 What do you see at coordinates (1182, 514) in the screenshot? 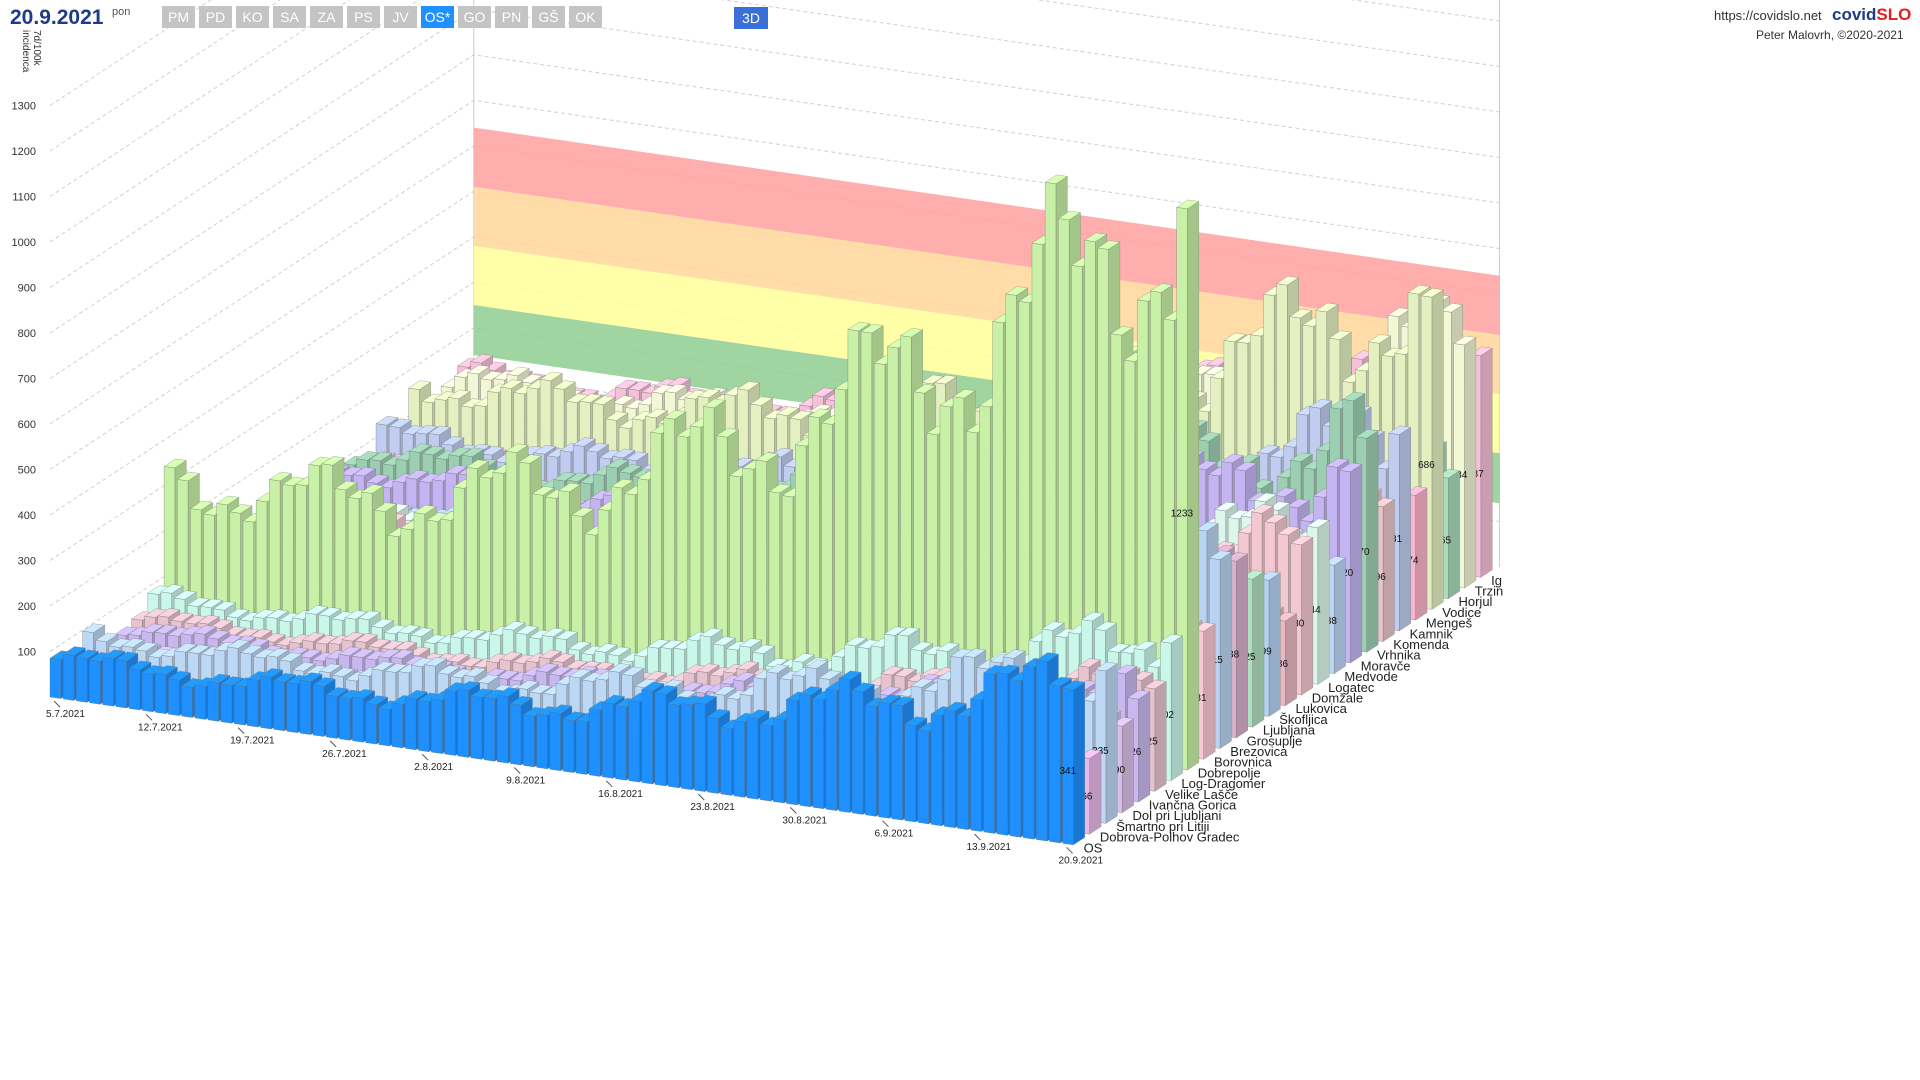
I see `value-label: 1233` at bounding box center [1182, 514].